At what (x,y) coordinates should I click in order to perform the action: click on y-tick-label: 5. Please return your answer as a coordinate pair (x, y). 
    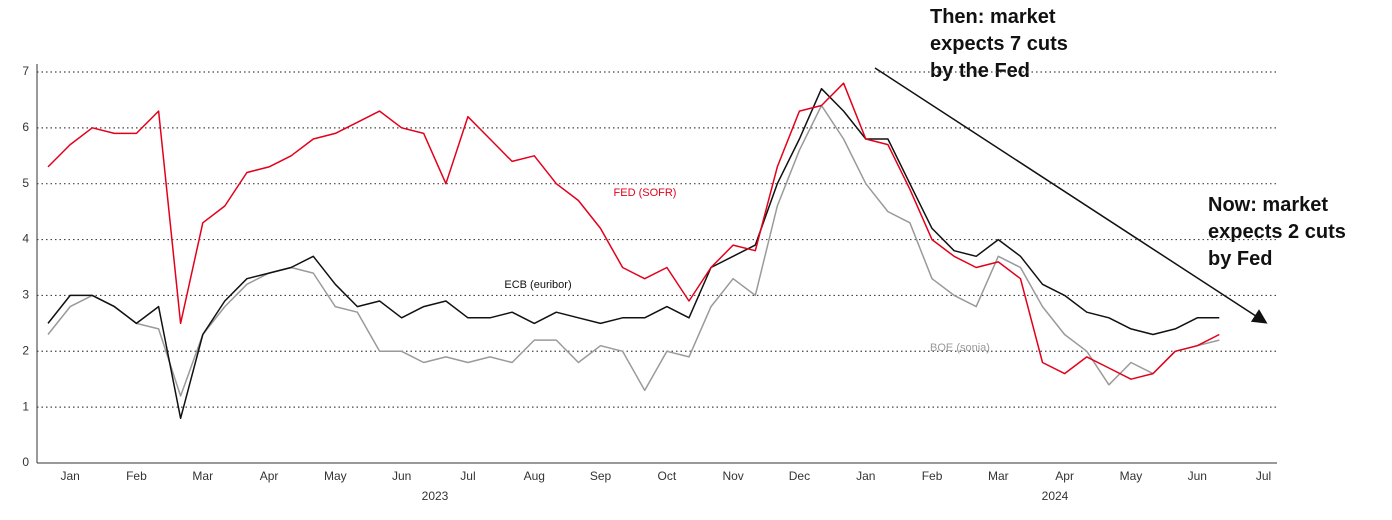
    Looking at the image, I should click on (25, 183).